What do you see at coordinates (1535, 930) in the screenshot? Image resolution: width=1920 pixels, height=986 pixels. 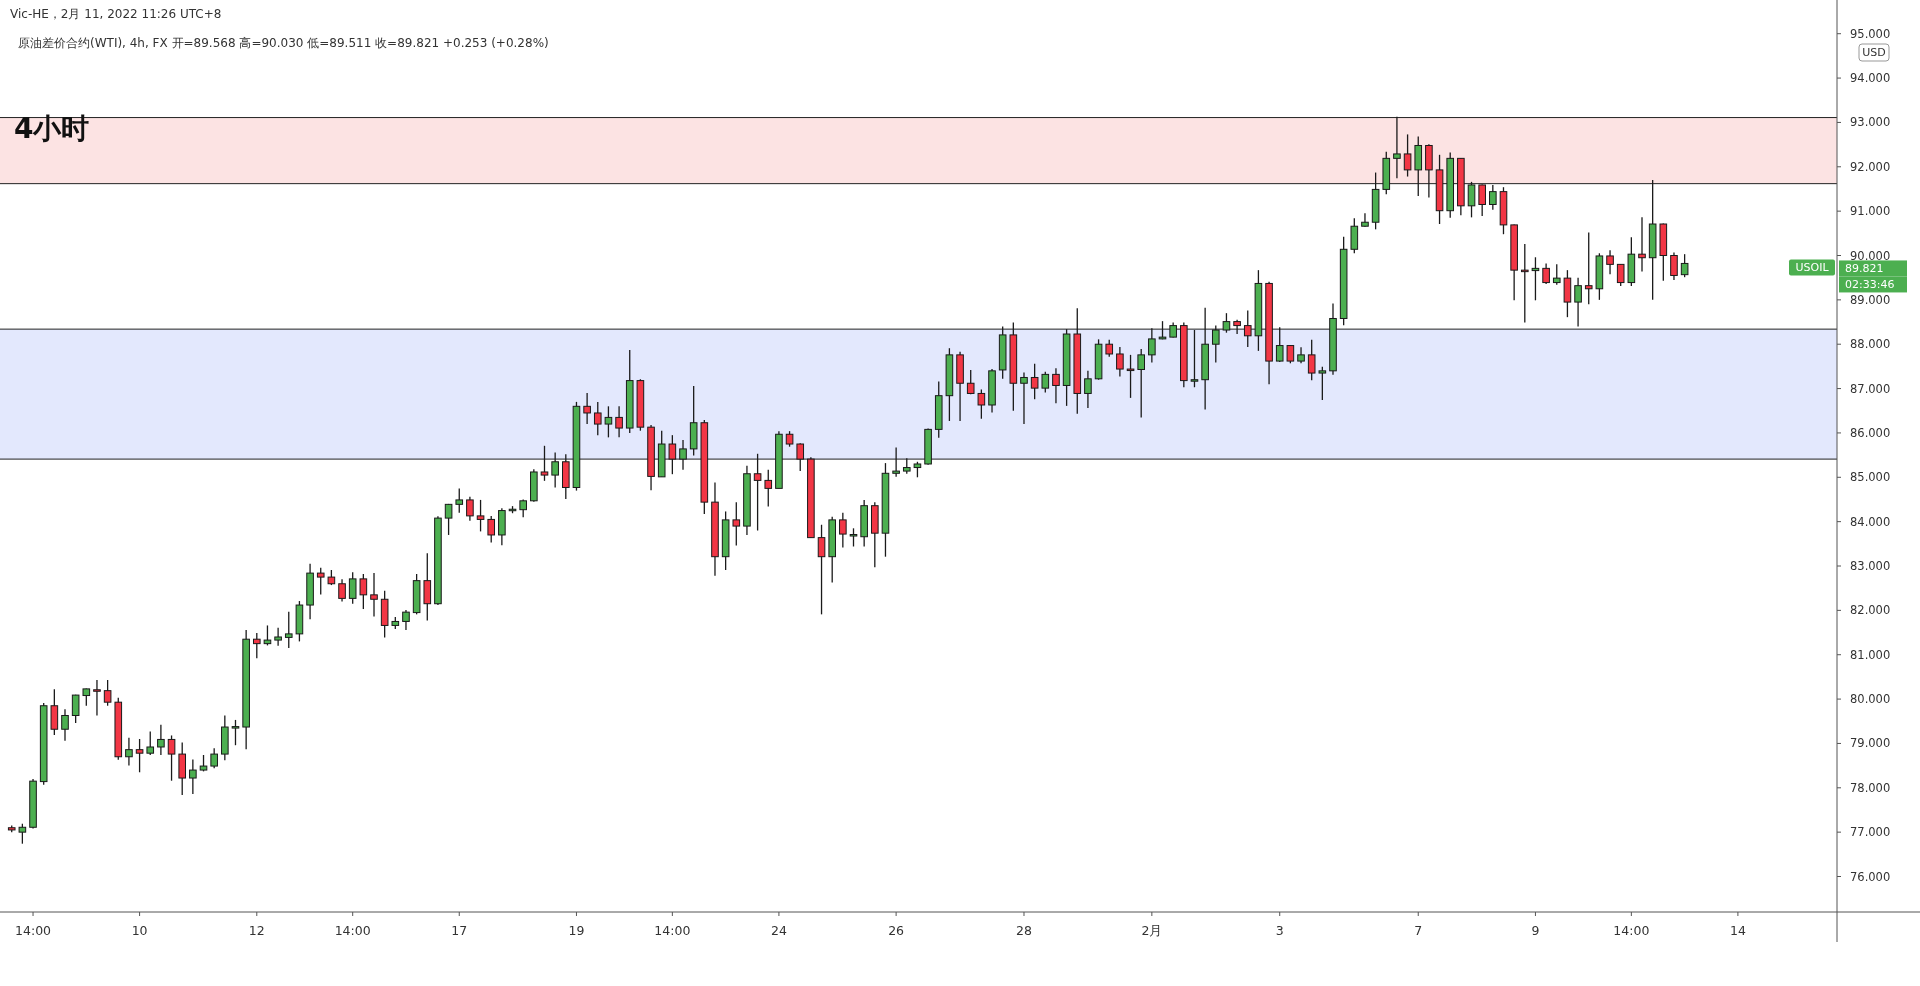 I see `x-tick-label: 9` at bounding box center [1535, 930].